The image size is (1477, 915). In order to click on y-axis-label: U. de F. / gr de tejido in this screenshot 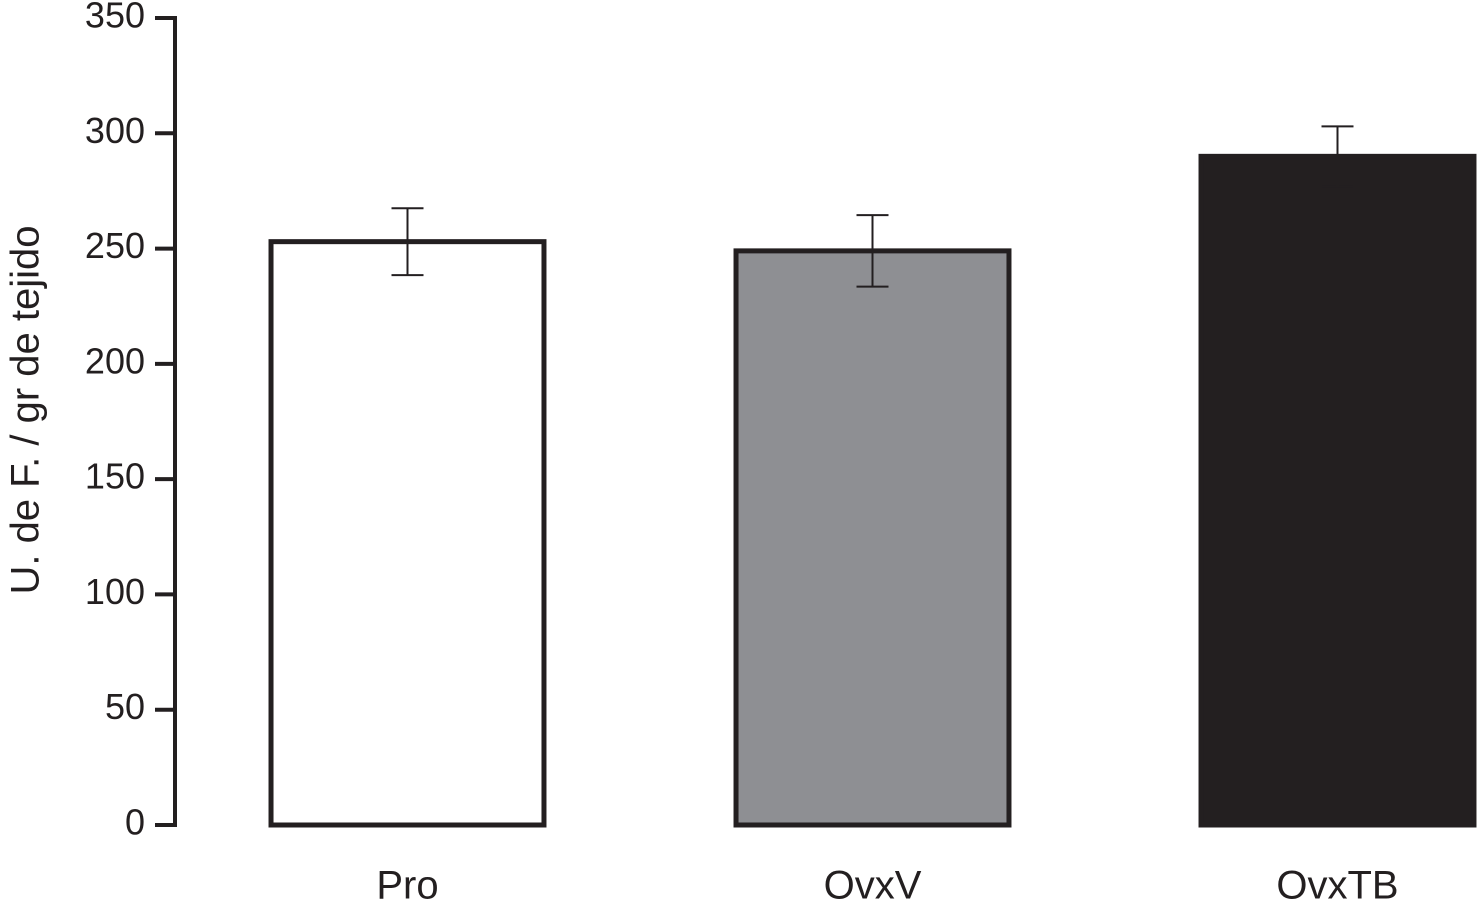, I will do `click(26, 409)`.